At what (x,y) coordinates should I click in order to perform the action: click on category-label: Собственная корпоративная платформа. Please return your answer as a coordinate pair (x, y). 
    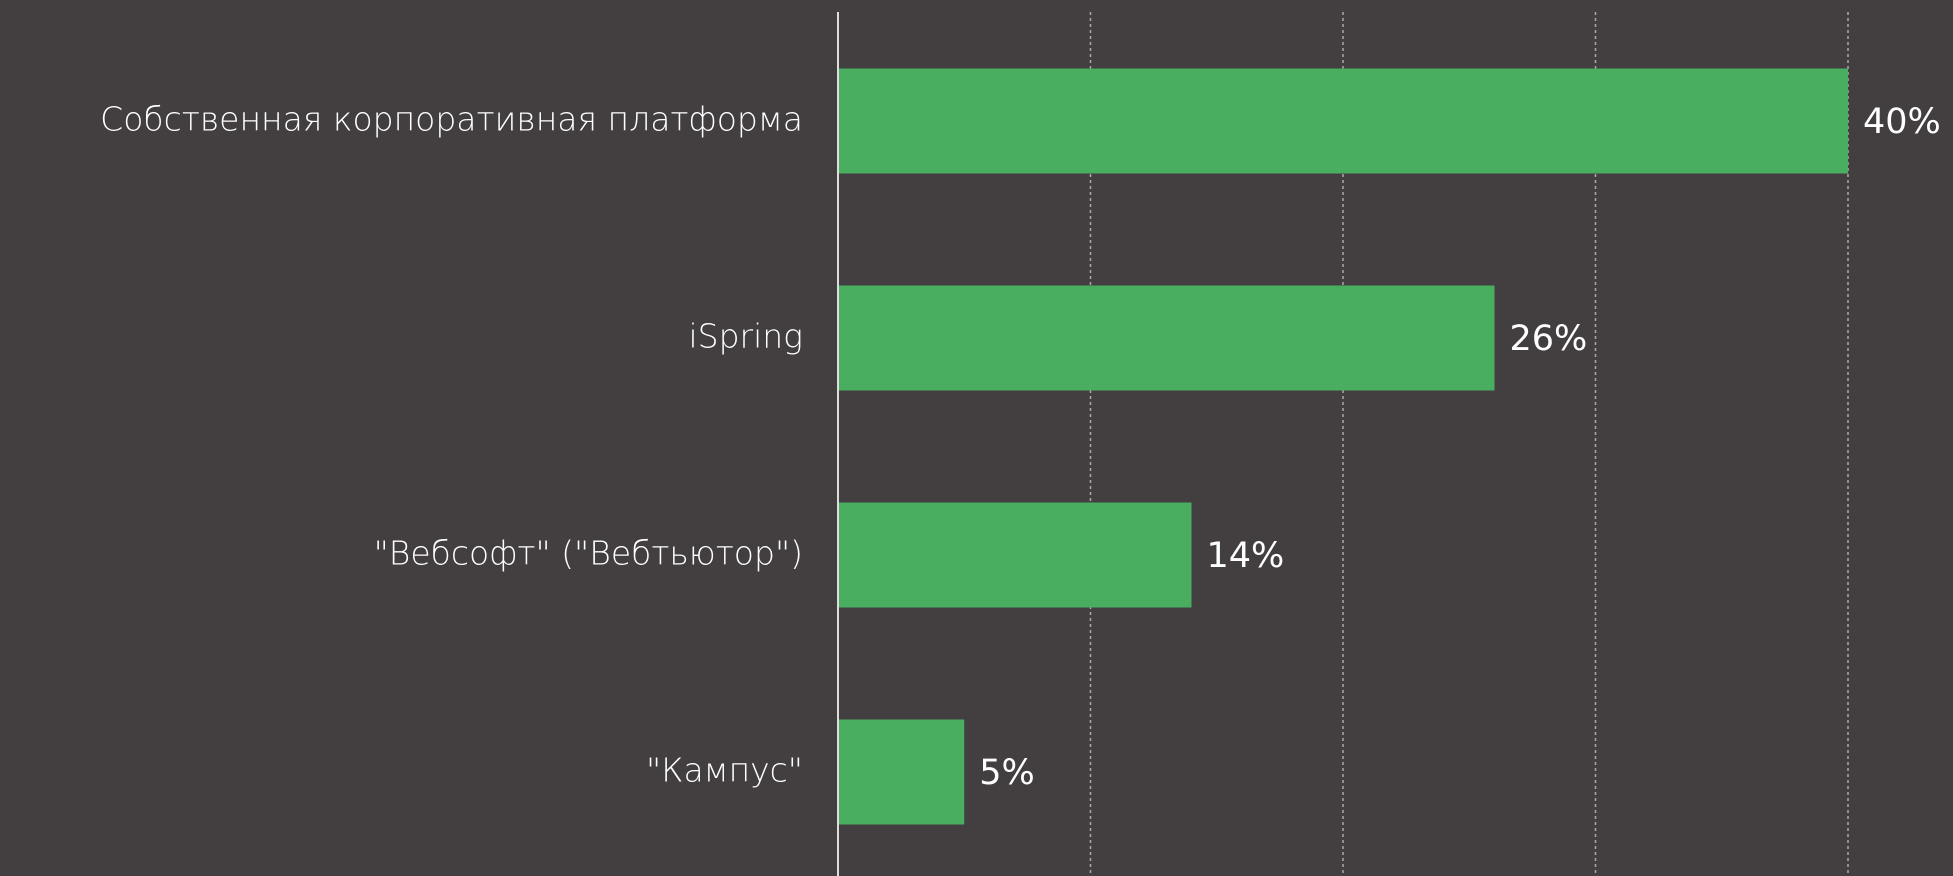
    Looking at the image, I should click on (451, 119).